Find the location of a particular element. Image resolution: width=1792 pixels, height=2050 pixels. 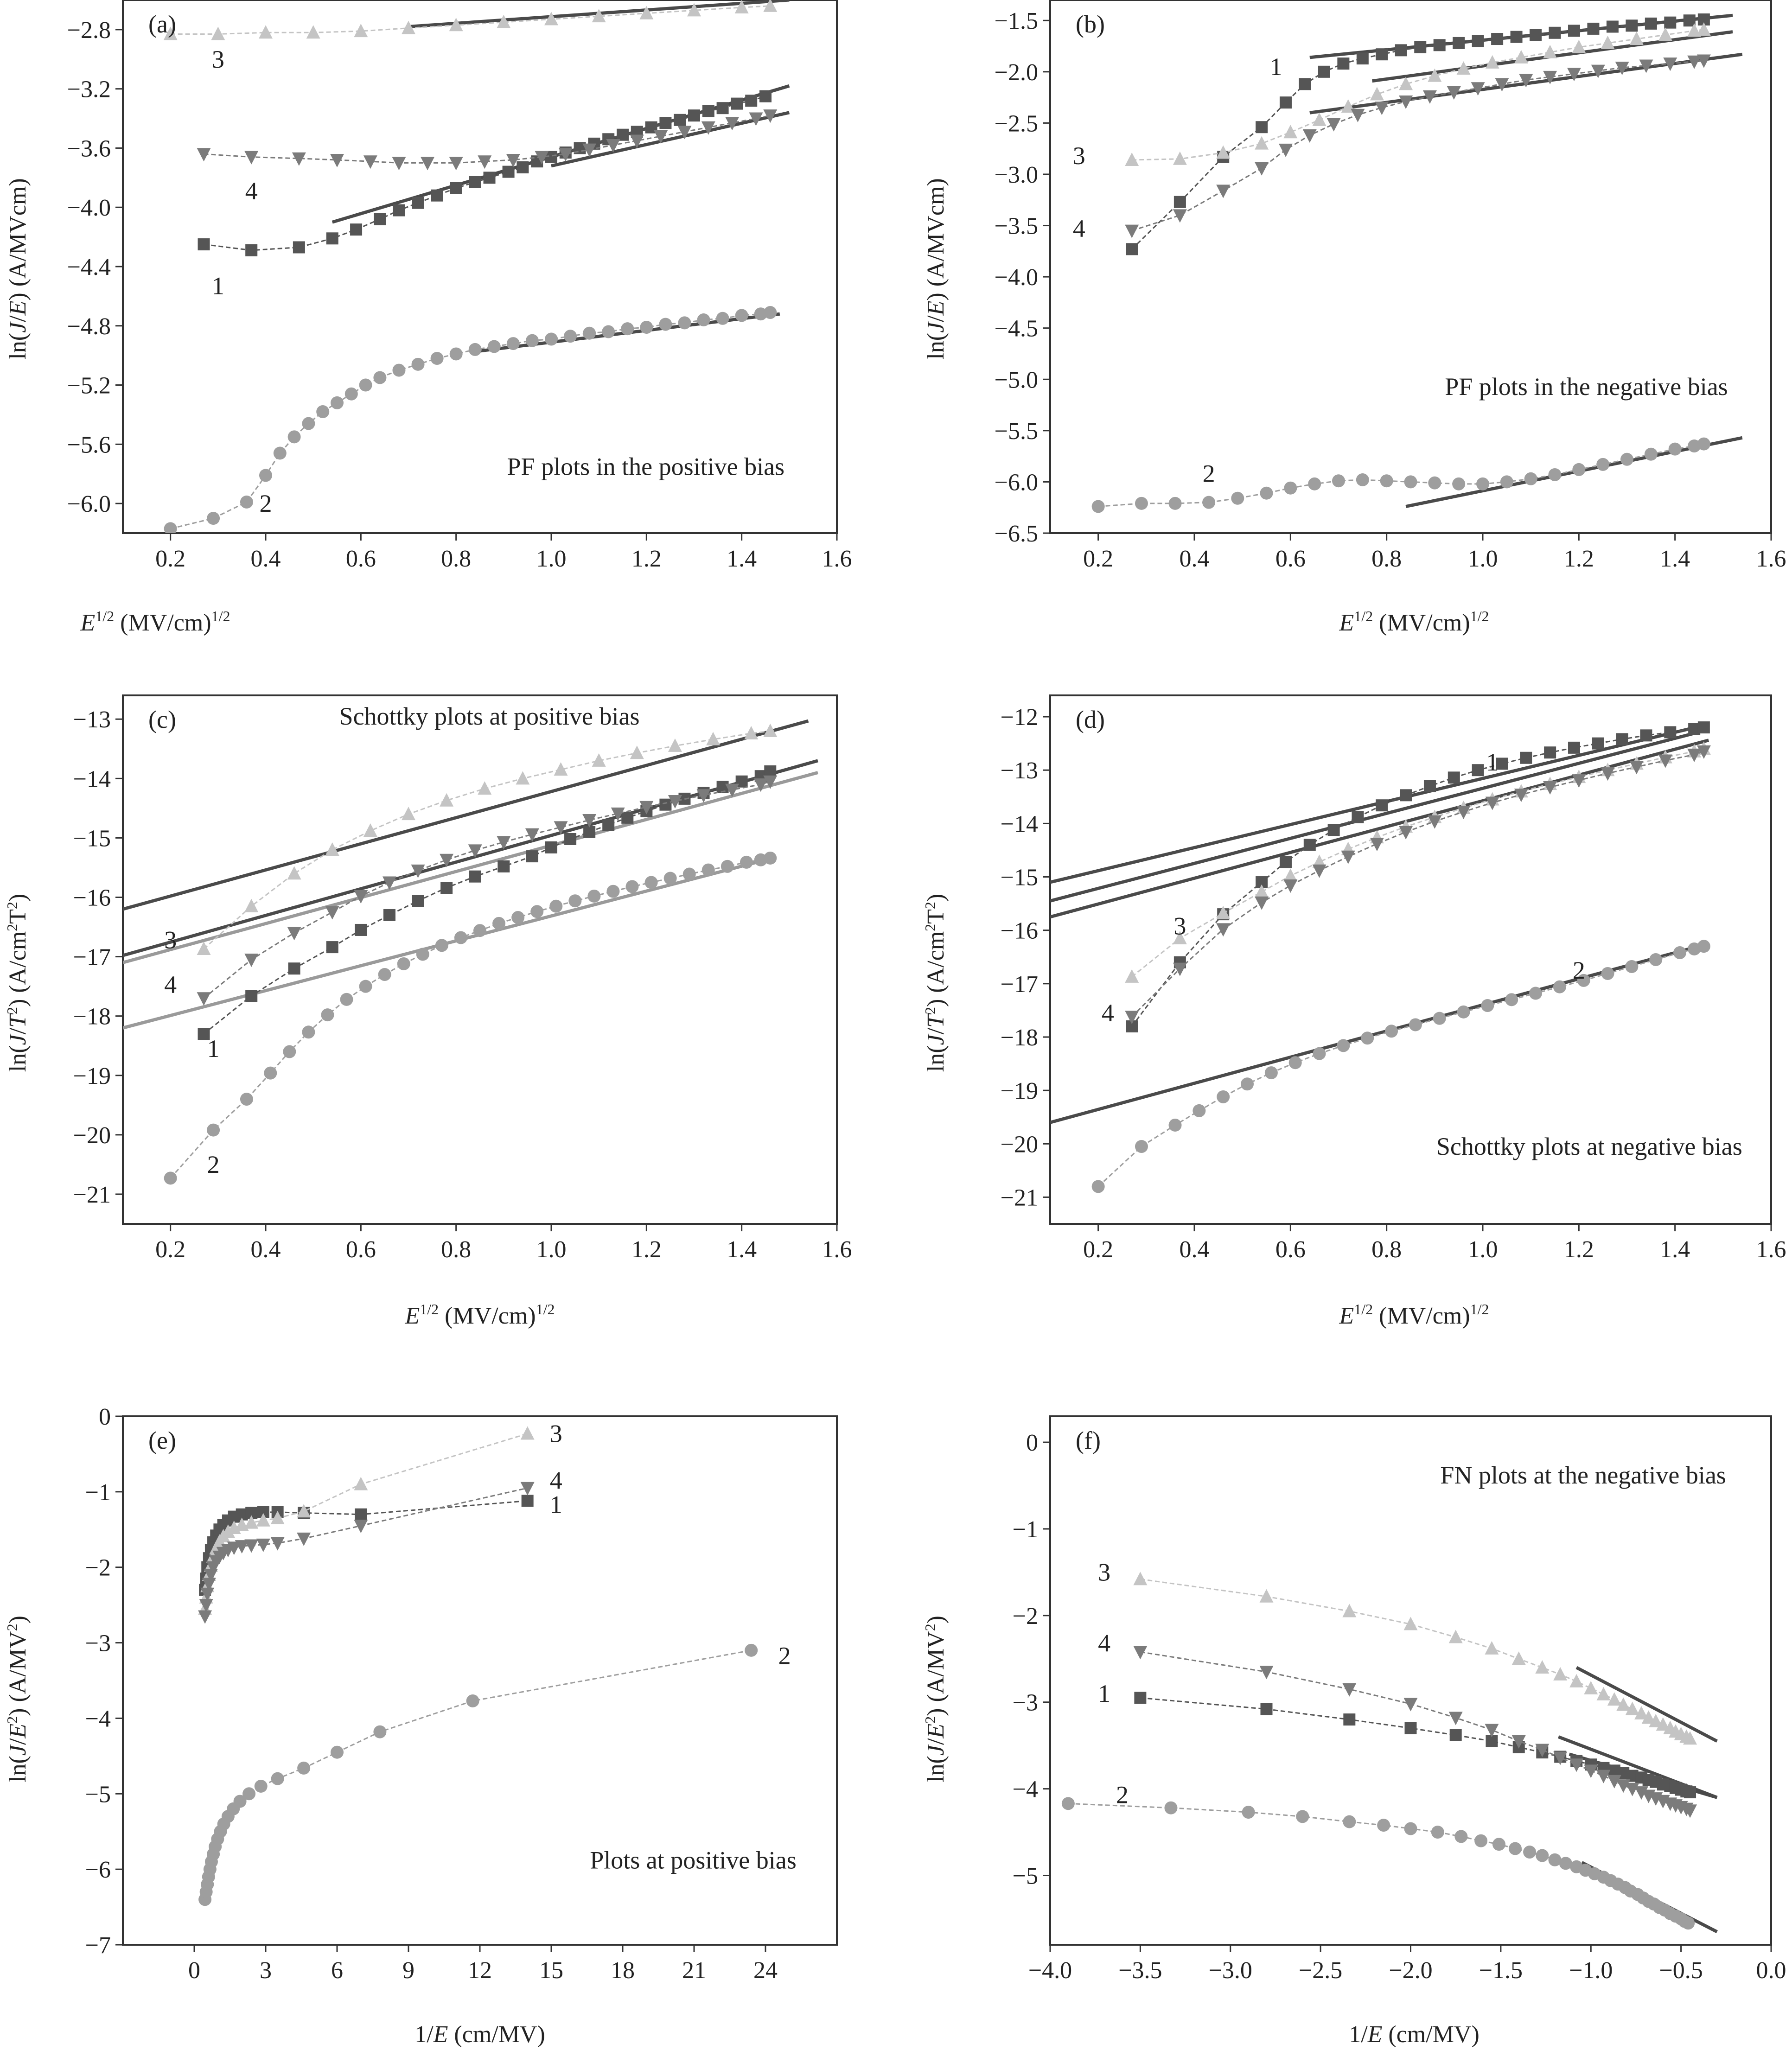

chart-a-fit-line is located at coordinates (670, 139).